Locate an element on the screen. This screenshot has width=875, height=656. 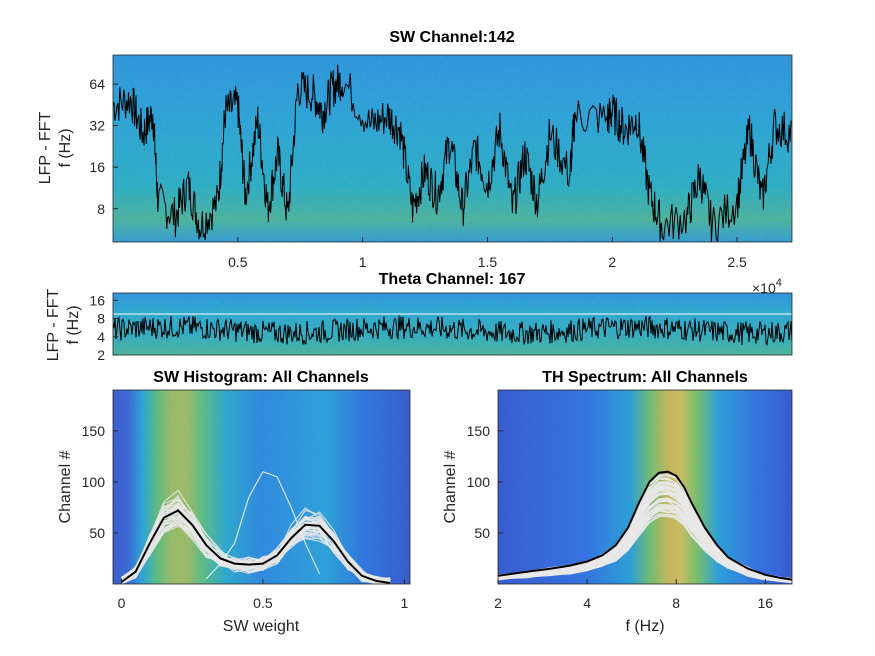
swhist-y-tick-label: 150 is located at coordinates (94, 431).